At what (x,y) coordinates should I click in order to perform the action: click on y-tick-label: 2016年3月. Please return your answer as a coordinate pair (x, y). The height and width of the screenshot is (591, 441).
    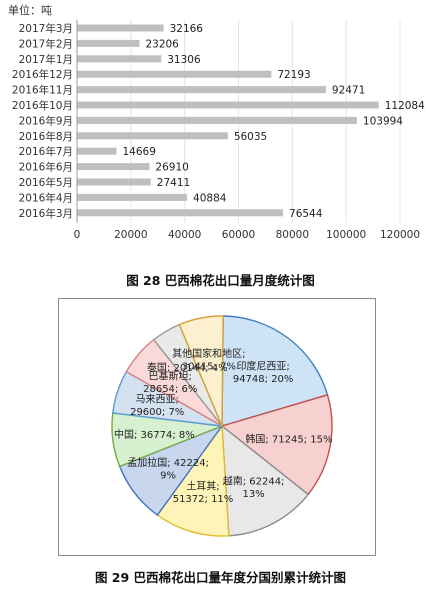
    Looking at the image, I should click on (46, 213).